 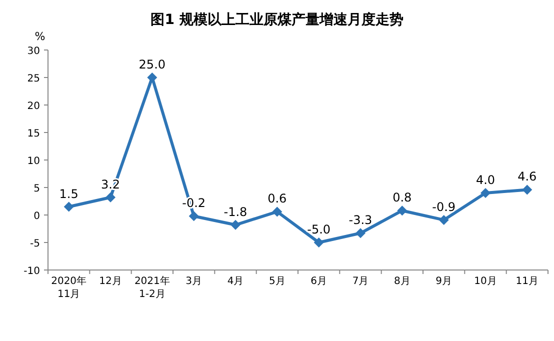 I want to click on chart-title: 图1 规模以上工业原煤产量增速月度走势, so click(x=277, y=19).